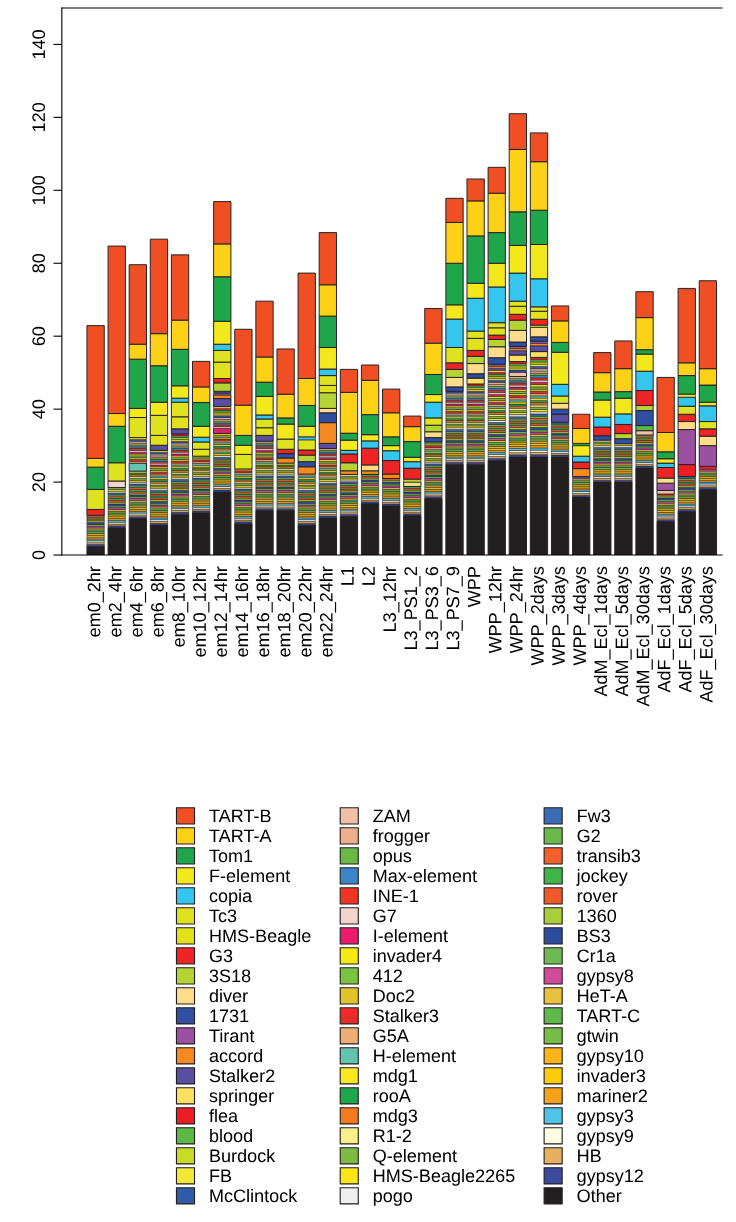 The width and height of the screenshot is (736, 1222). Describe the element at coordinates (666, 629) in the screenshot. I see `x-tick-label: AdF_Ecl_1days` at that location.